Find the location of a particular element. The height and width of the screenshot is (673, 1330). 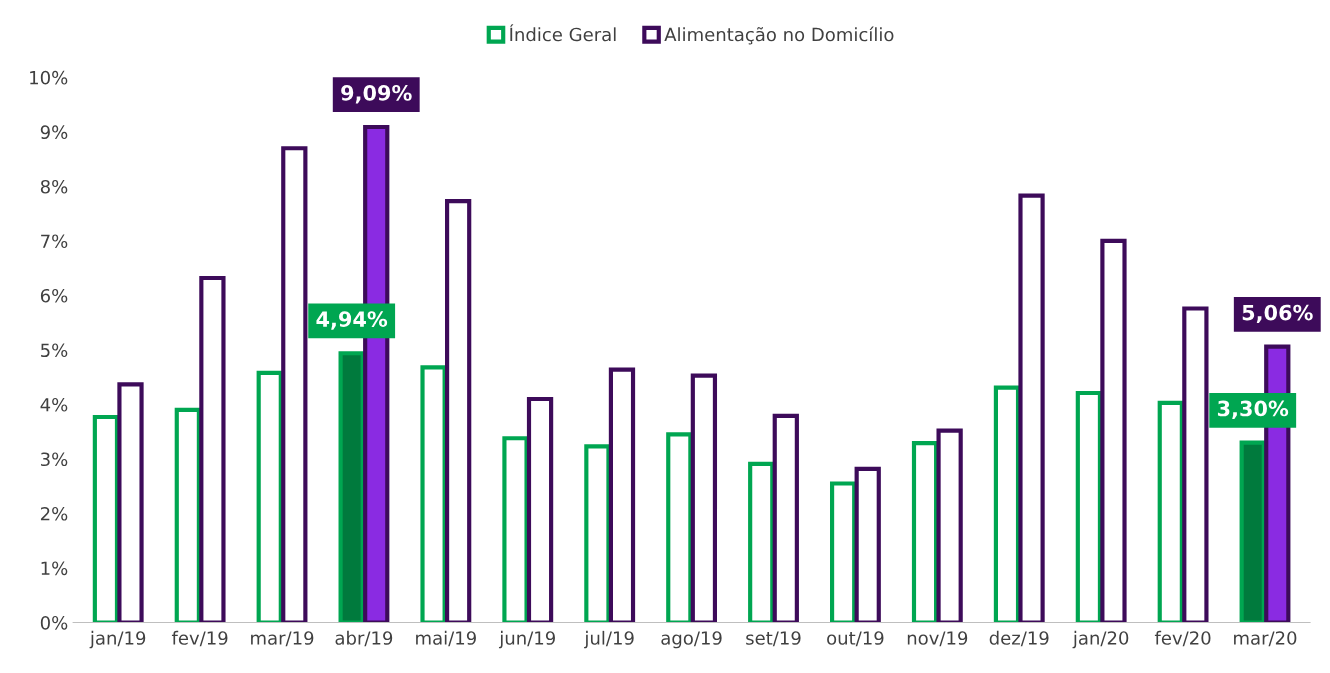

x-tick-label: nov/19 is located at coordinates (937, 639).